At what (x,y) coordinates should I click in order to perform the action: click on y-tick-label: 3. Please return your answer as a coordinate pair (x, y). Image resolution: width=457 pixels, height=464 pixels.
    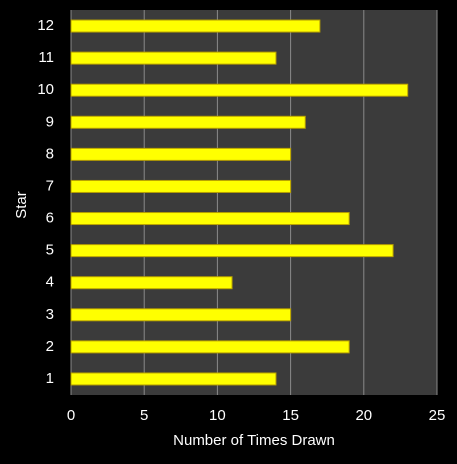
    Looking at the image, I should click on (50, 314).